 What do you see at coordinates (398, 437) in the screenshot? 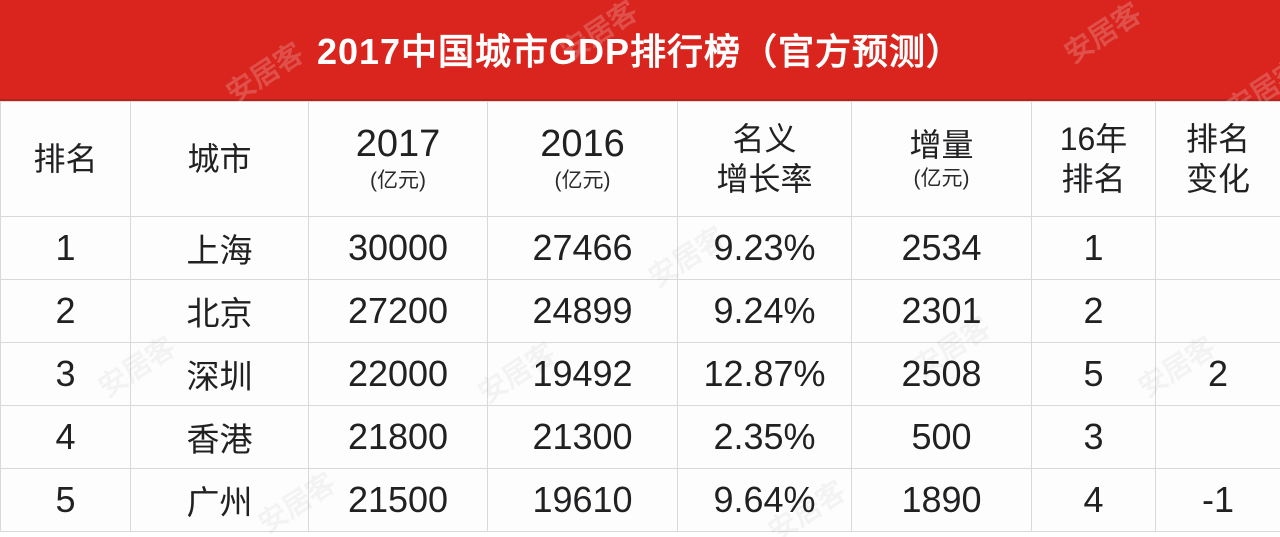
I see `gdp-2017-cell: 21800` at bounding box center [398, 437].